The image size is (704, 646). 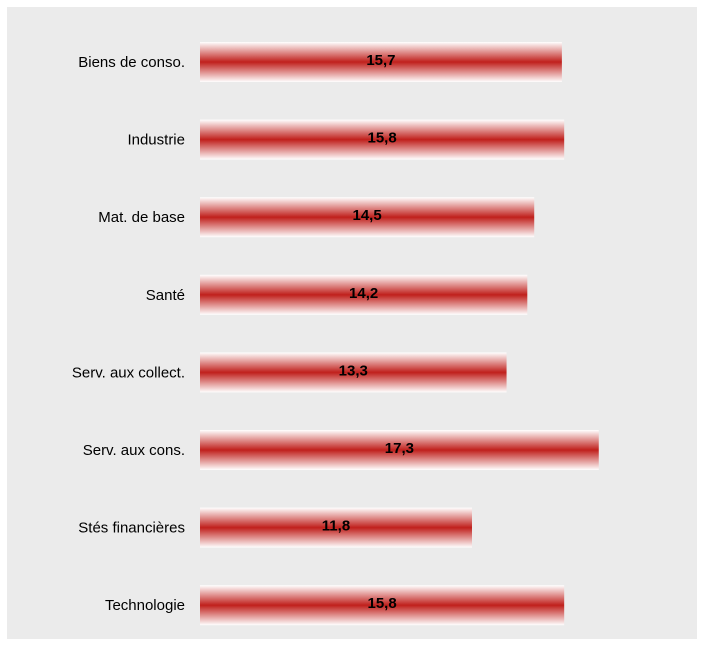 What do you see at coordinates (128, 372) in the screenshot?
I see `category-label-4: Serv. aux collect.` at bounding box center [128, 372].